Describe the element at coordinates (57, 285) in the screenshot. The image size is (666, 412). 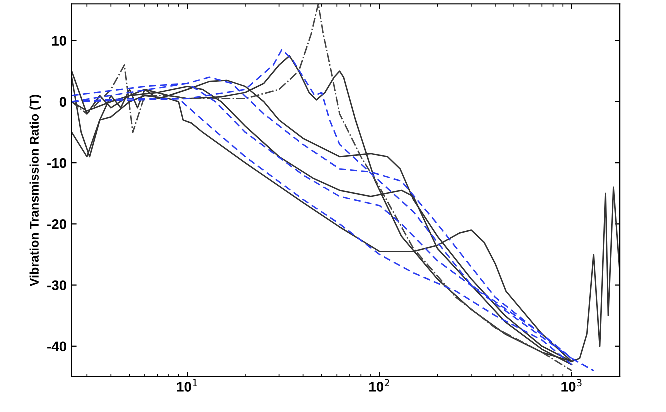
I see `y-tick-label: -30` at that location.